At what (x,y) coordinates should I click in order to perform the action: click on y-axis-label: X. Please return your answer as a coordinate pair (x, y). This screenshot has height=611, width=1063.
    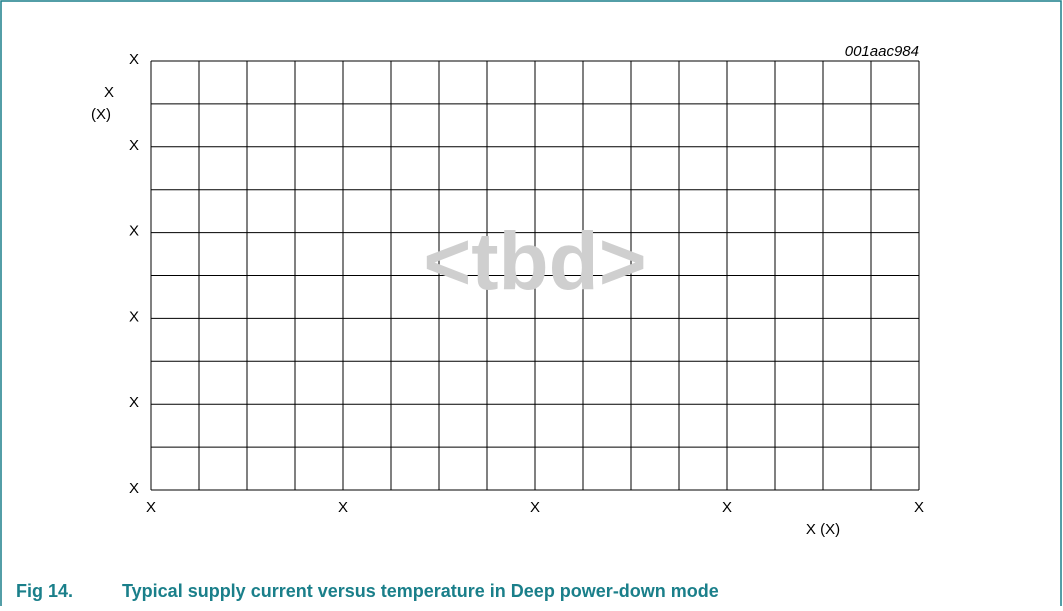
    Looking at the image, I should click on (109, 92).